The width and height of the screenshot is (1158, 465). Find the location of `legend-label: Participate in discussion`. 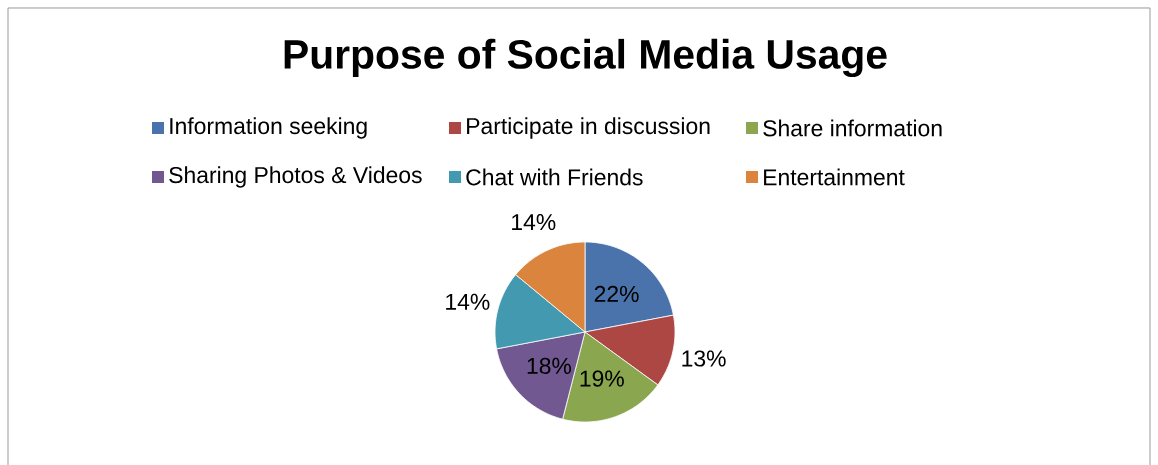

legend-label: Participate in discussion is located at coordinates (588, 128).